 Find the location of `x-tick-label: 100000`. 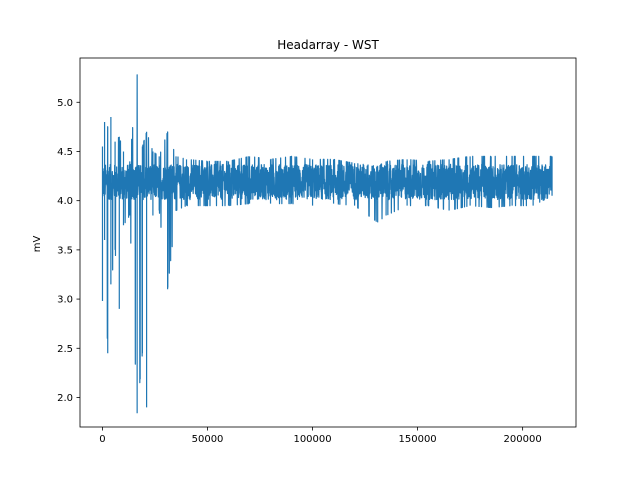

x-tick-label: 100000 is located at coordinates (312, 439).